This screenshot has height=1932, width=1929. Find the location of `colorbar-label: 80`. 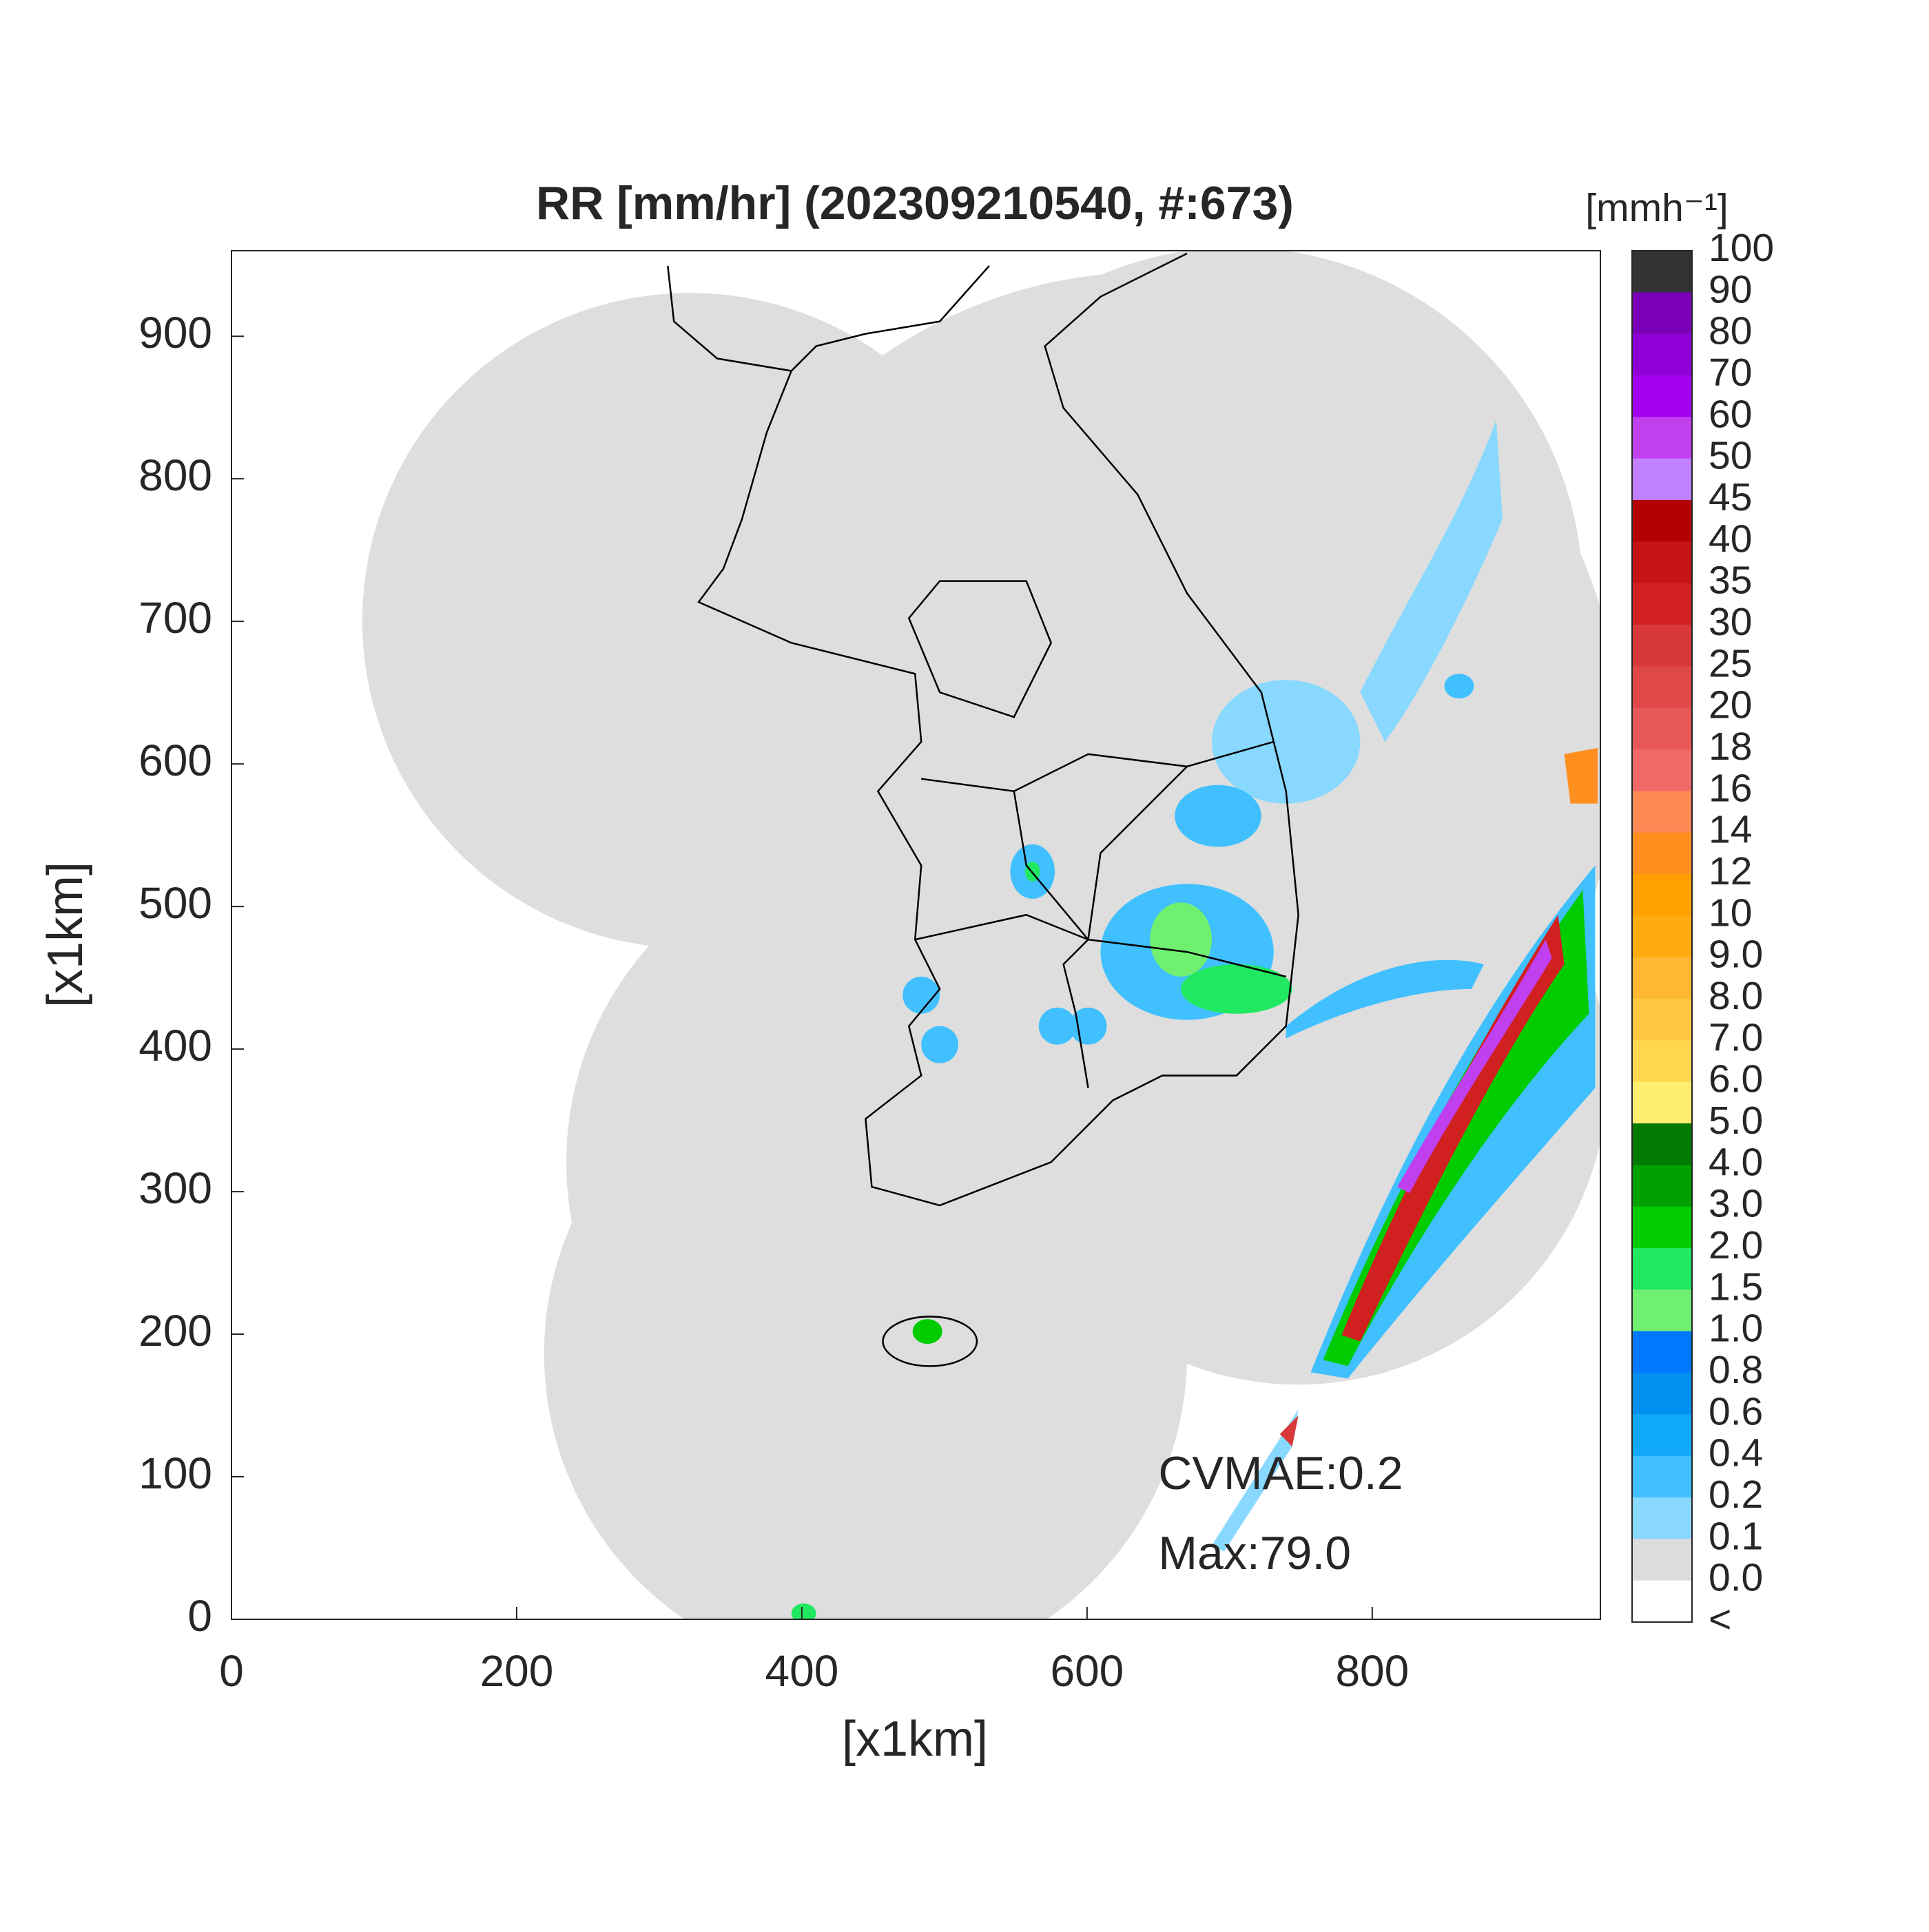

colorbar-label: 80 is located at coordinates (1730, 331).